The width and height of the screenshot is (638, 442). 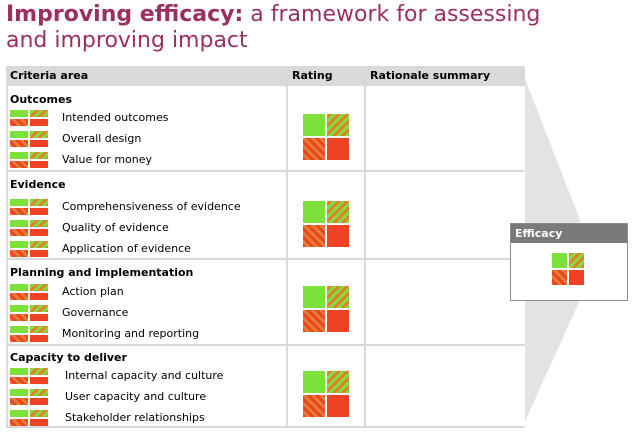 What do you see at coordinates (151, 206) in the screenshot?
I see `criterion-label: Comprehensiveness of evidence` at bounding box center [151, 206].